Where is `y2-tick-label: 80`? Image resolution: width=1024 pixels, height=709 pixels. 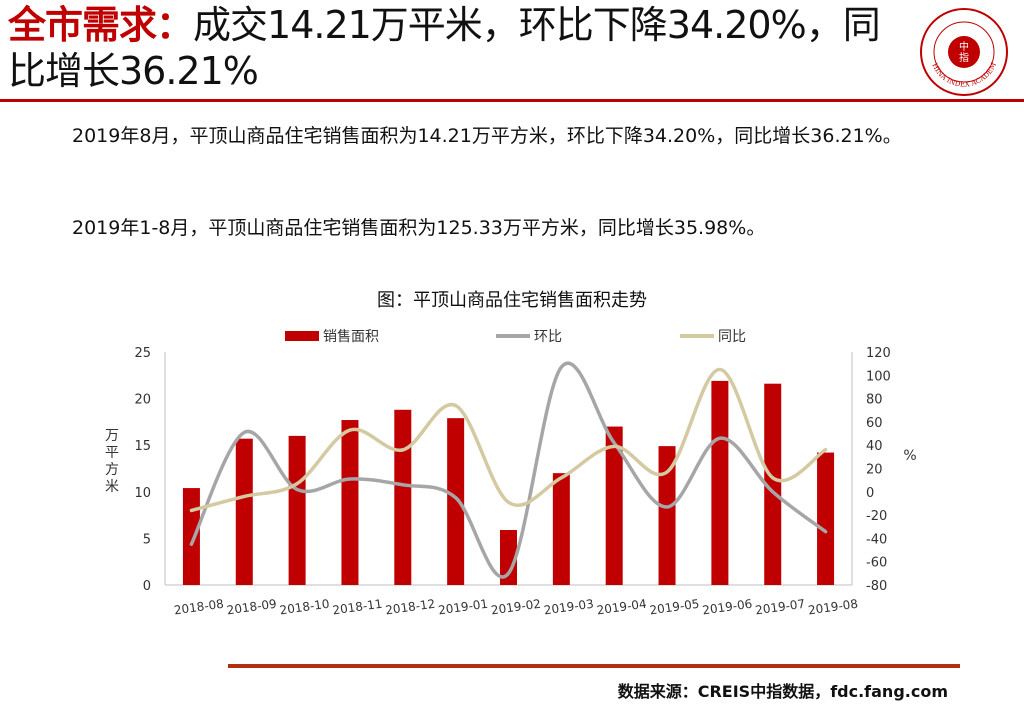
y2-tick-label: 80 is located at coordinates (874, 400).